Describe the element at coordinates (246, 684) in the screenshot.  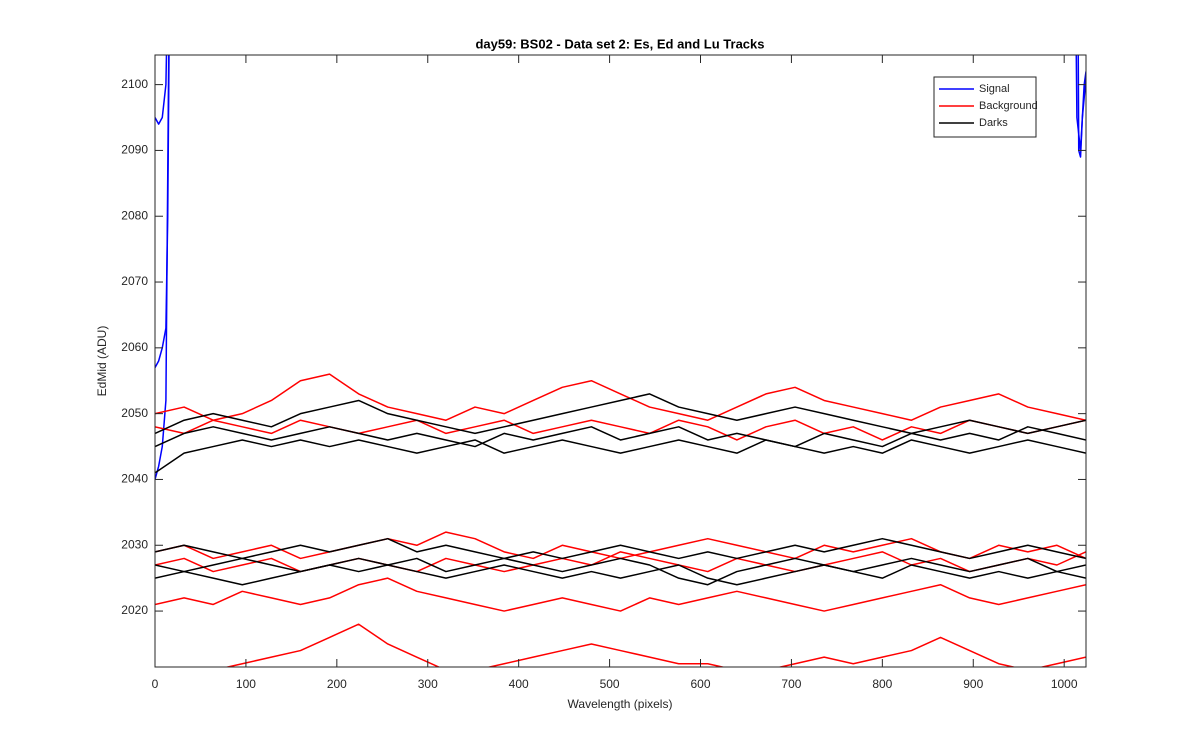
I see `x-tick-label: 100` at that location.